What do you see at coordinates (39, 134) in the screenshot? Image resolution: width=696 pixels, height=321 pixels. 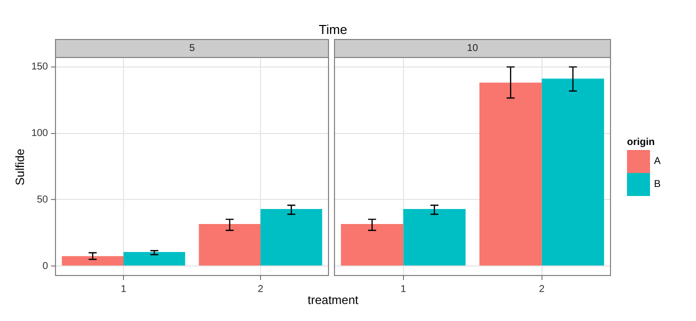 I see `y-tick-label: 100` at bounding box center [39, 134].